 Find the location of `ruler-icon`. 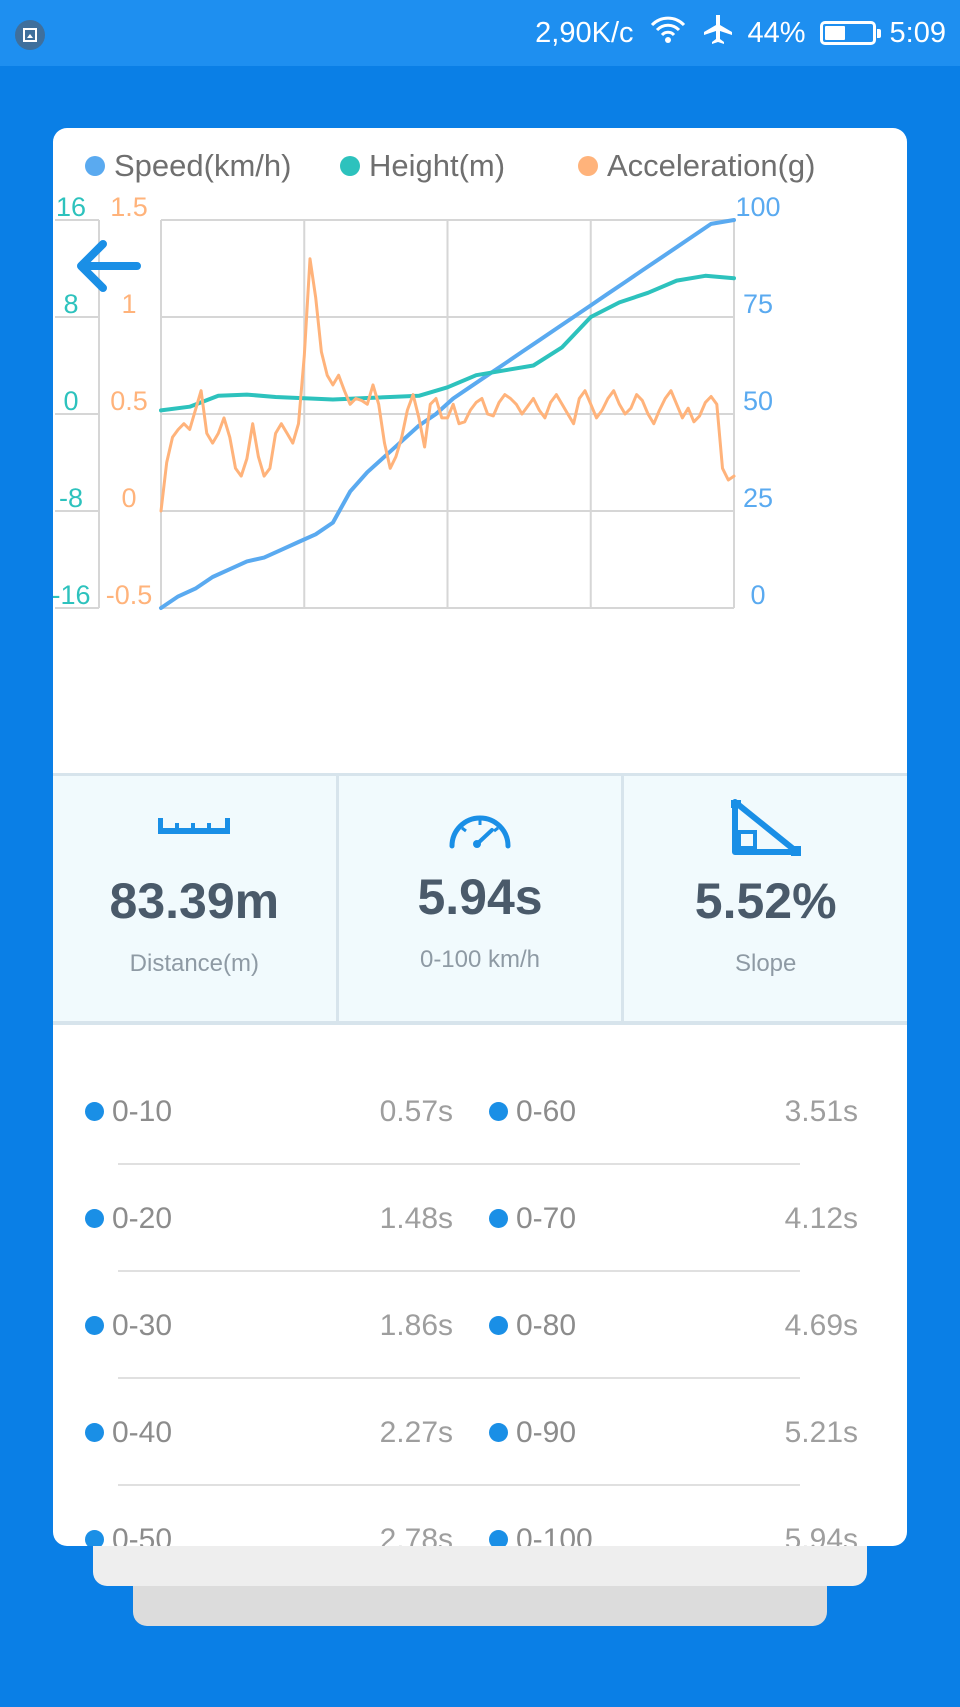

ruler-icon is located at coordinates (194, 826).